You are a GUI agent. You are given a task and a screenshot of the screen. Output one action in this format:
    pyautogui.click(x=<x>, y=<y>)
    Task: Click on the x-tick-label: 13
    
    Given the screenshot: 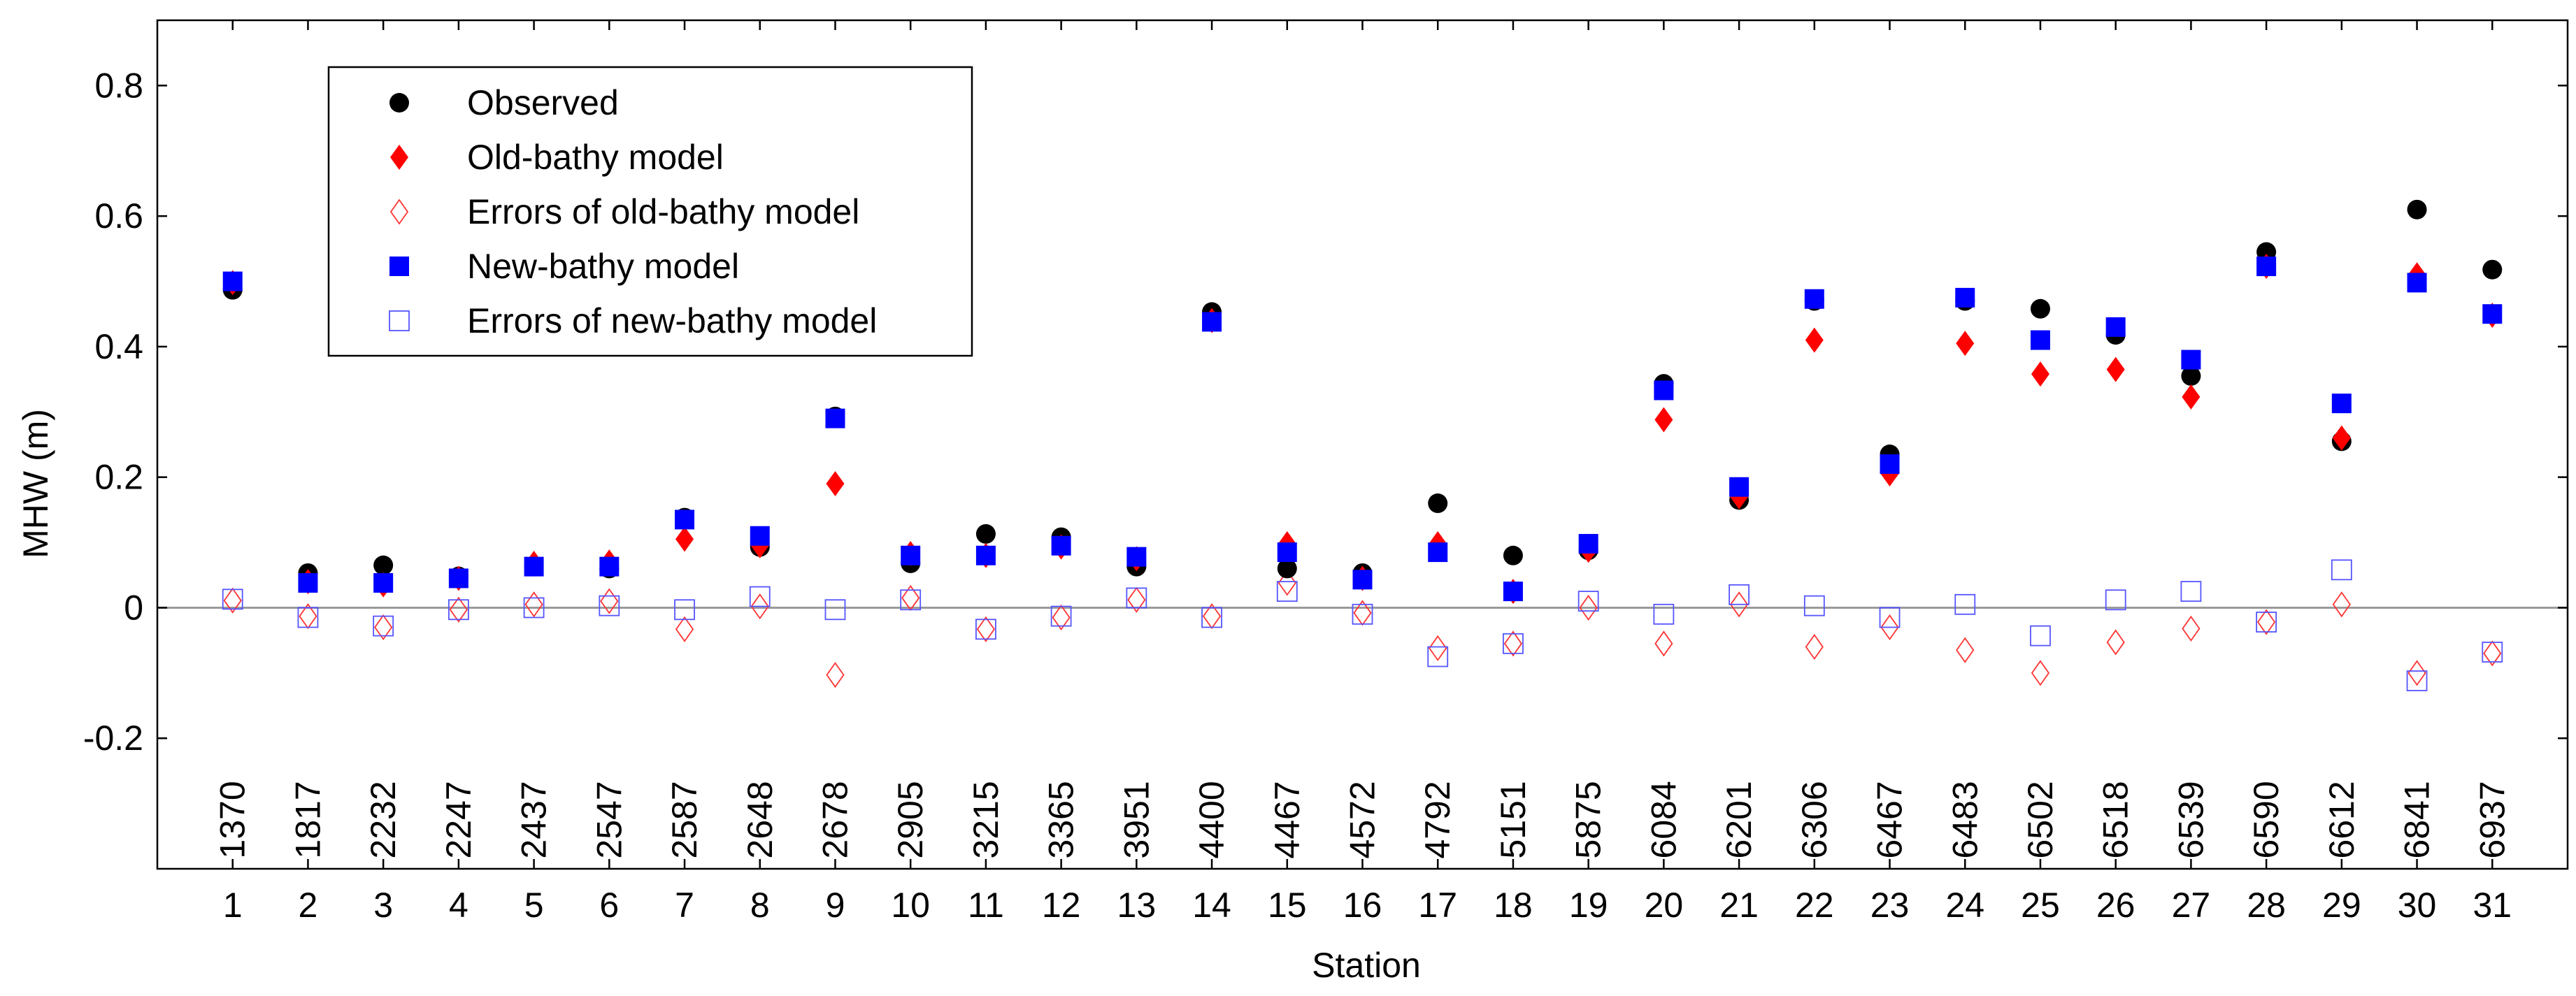 What is the action you would take?
    pyautogui.click(x=1137, y=906)
    